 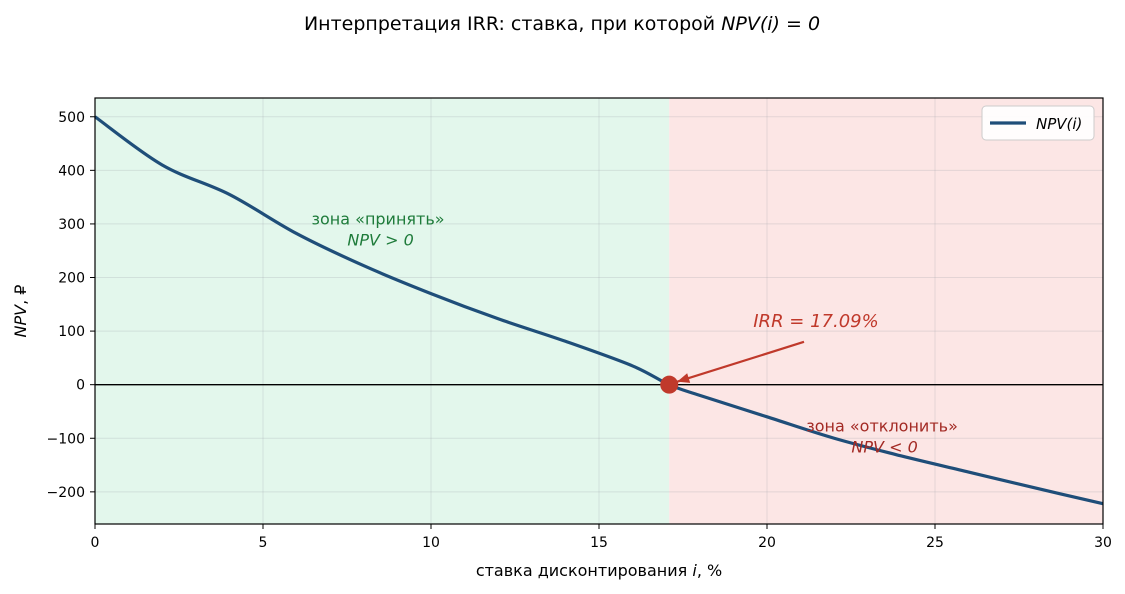 I want to click on y-tick-label-6: 400, so click(x=71, y=171).